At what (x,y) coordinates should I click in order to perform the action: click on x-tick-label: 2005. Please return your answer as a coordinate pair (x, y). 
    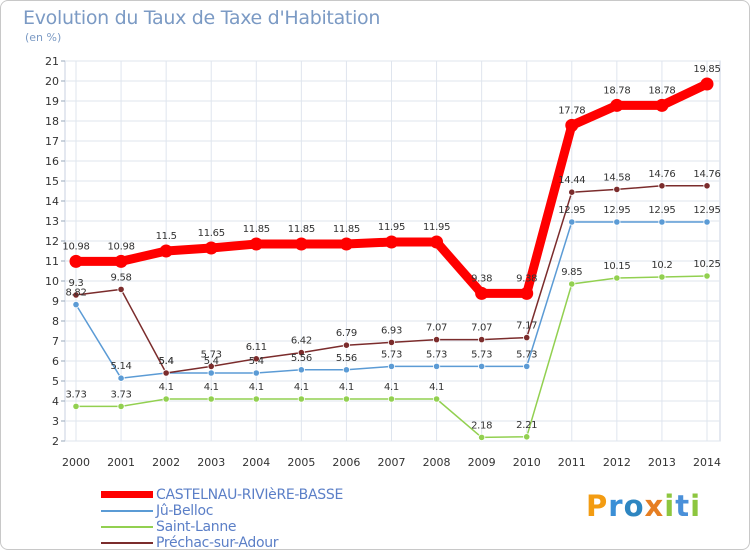
    Looking at the image, I should click on (301, 462).